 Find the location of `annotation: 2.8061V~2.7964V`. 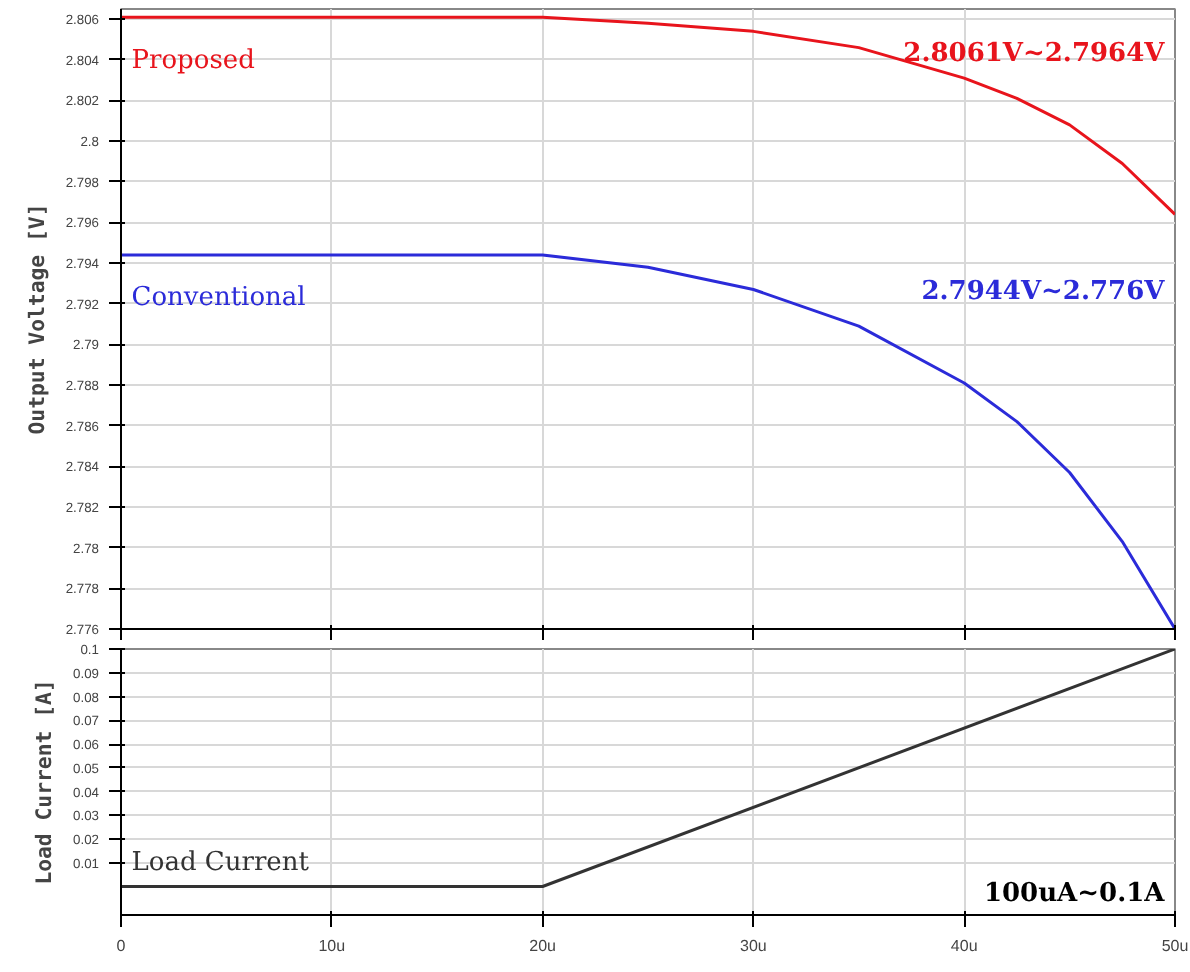

annotation: 2.8061V~2.7964V is located at coordinates (1035, 54).